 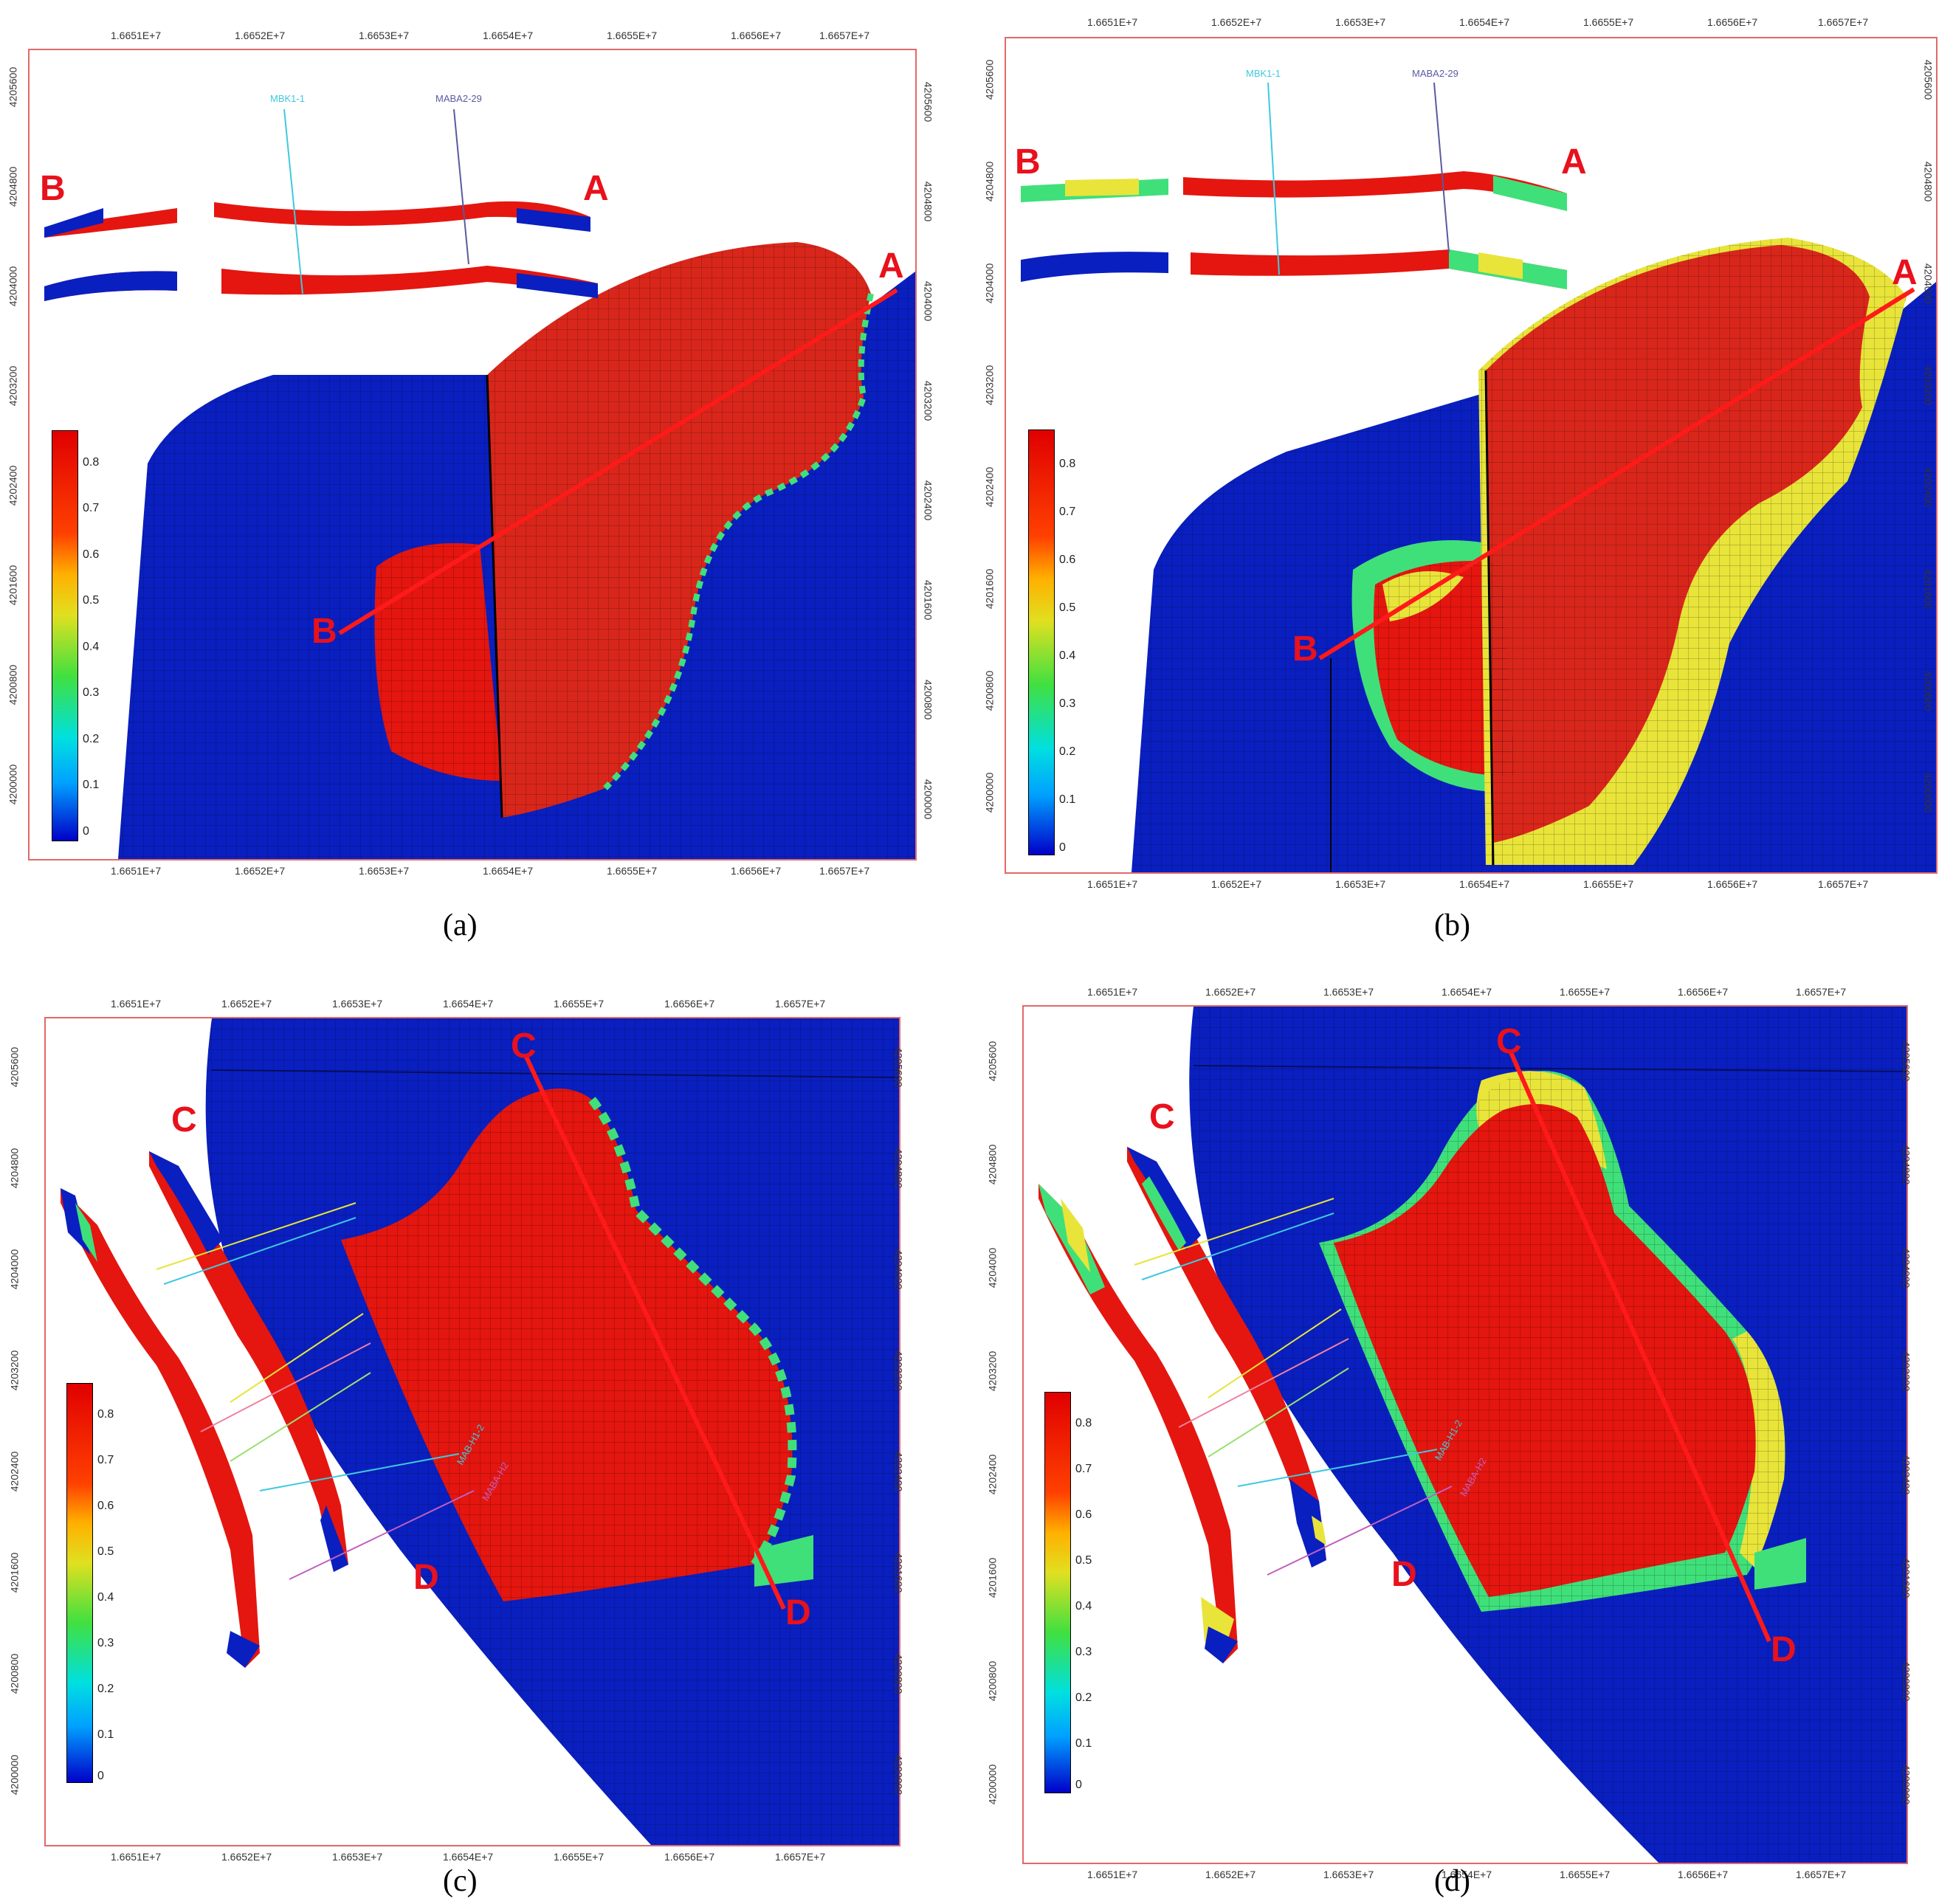 I want to click on x-tick-top: 1.6651E+7, so click(x=1112, y=992).